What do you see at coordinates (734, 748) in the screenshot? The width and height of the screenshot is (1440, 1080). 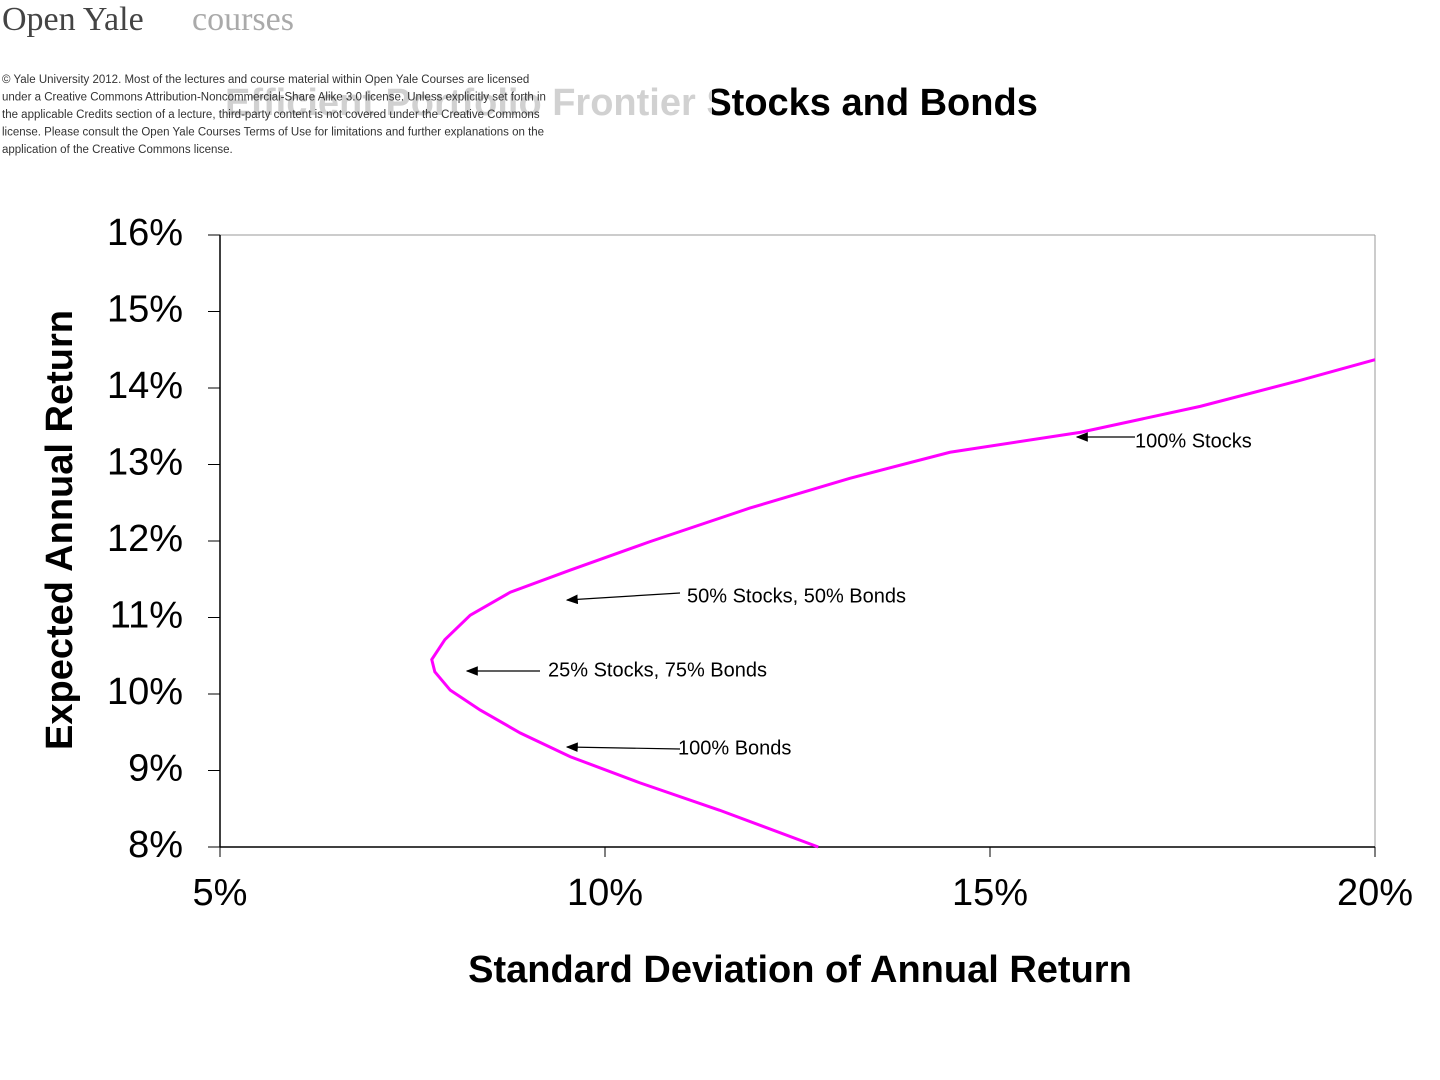 I see `annotation: 100% Bonds` at bounding box center [734, 748].